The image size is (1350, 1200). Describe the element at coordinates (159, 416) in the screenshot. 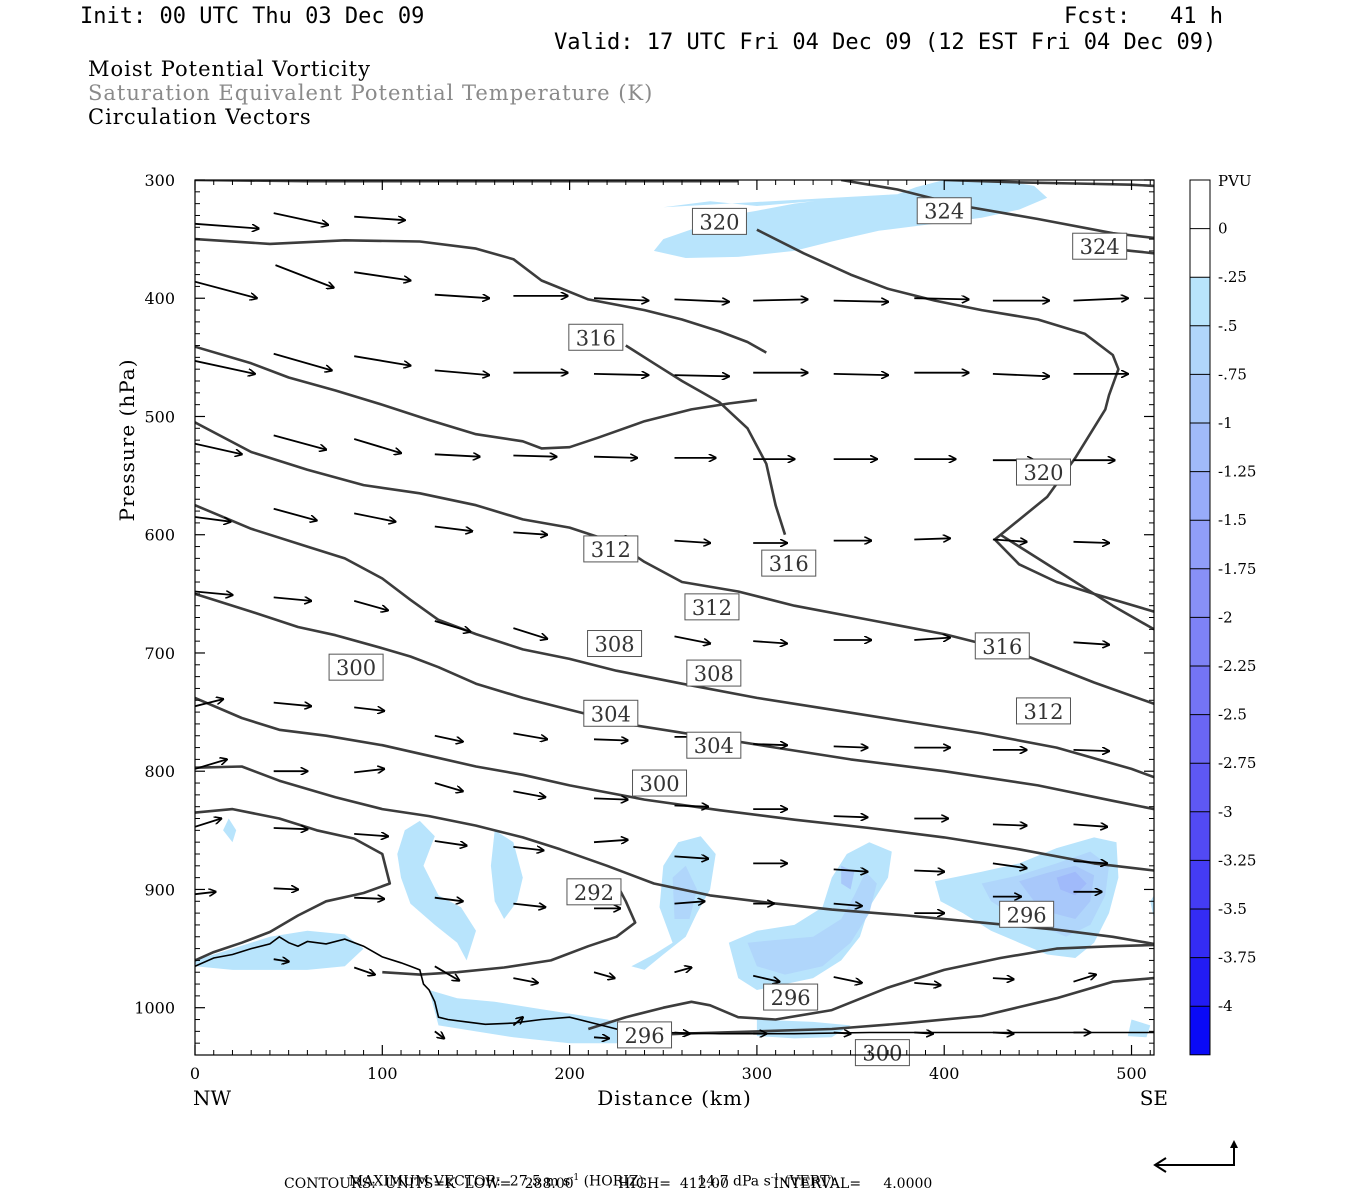

I see `y-tick-label-500: 500` at that location.